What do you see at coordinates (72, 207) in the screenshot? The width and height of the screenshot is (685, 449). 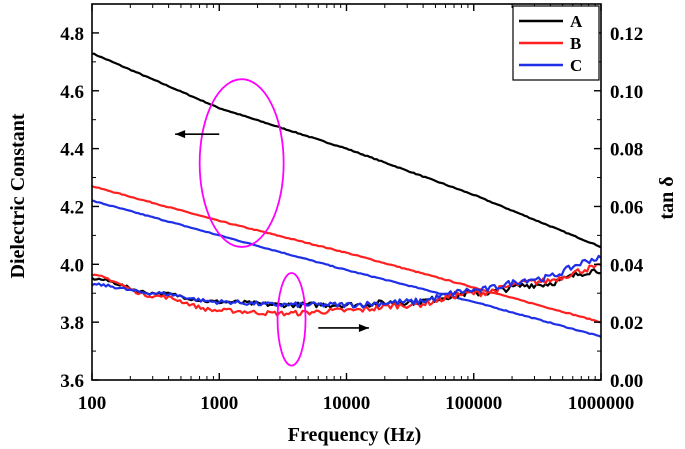 I see `y-left-tick-label: 4.2` at bounding box center [72, 207].